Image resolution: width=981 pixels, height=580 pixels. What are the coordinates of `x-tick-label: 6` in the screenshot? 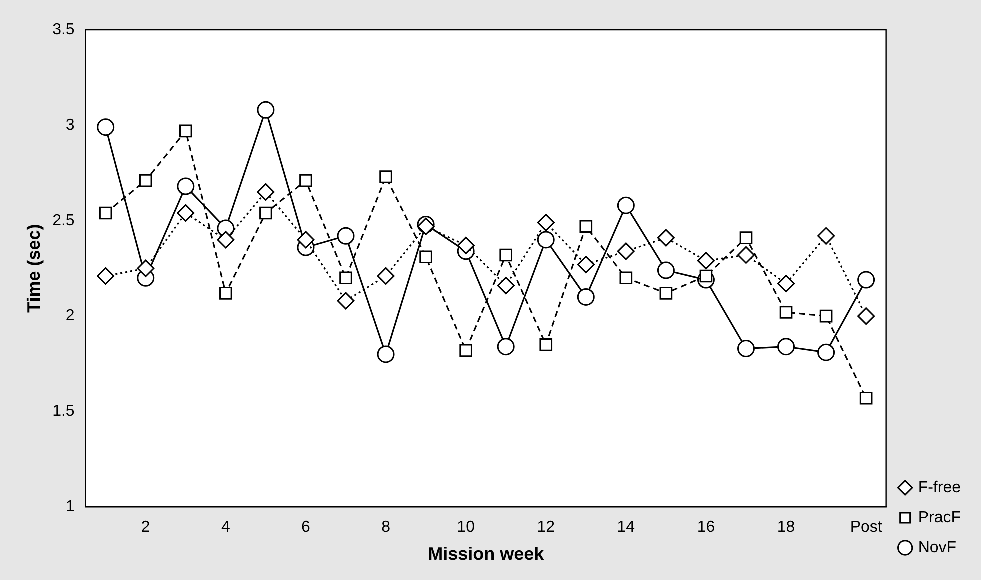 It's located at (306, 527).